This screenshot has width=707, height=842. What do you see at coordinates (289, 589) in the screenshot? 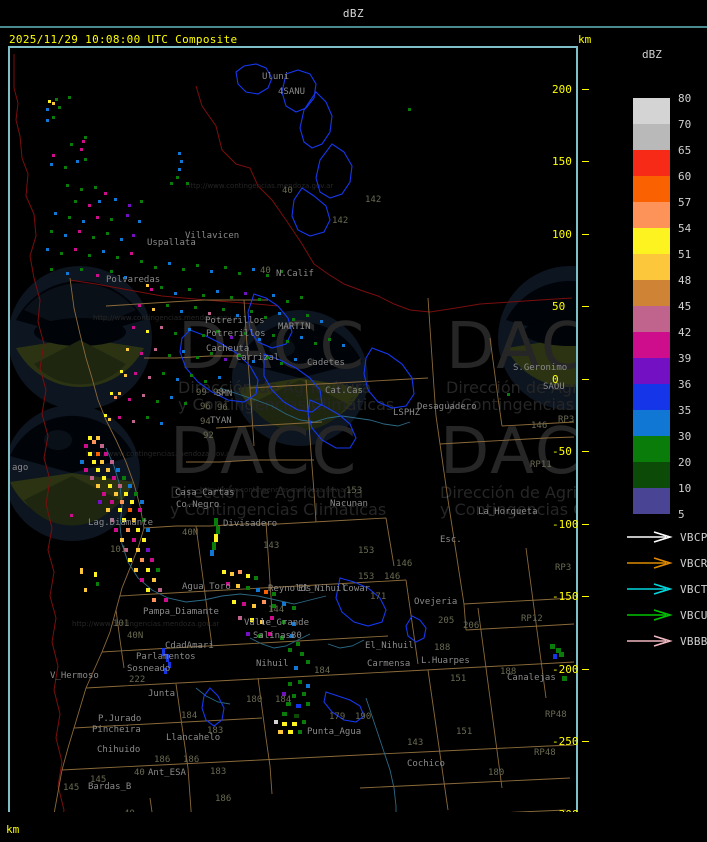
I see `map-place-label: Reynolds` at bounding box center [289, 589].